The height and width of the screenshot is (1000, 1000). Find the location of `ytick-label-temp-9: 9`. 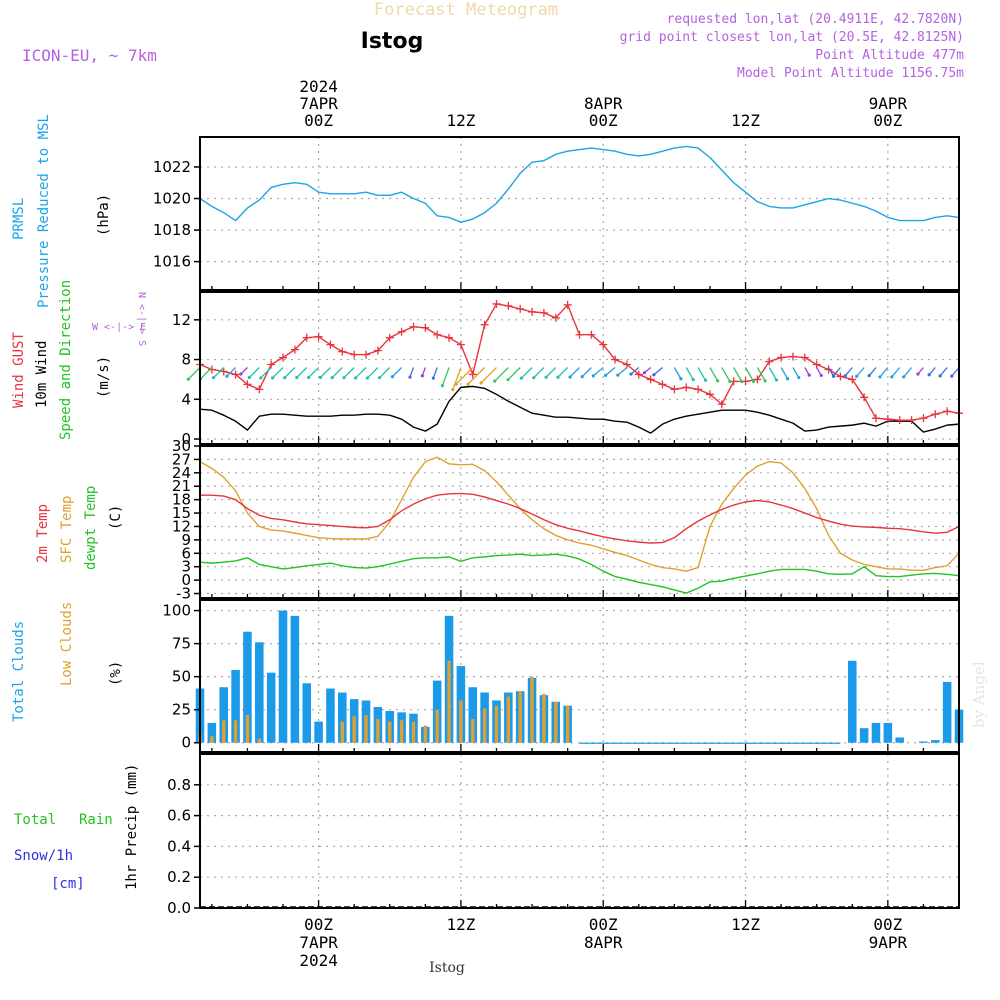

ytick-label-temp-9: 9 is located at coordinates (186, 540).